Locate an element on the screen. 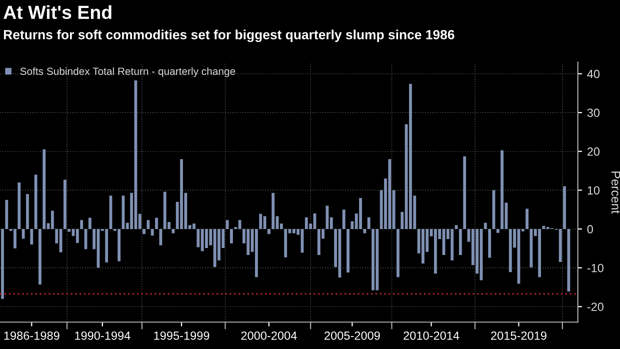 This screenshot has height=349, width=620. y-tick-label: -10 is located at coordinates (595, 268).